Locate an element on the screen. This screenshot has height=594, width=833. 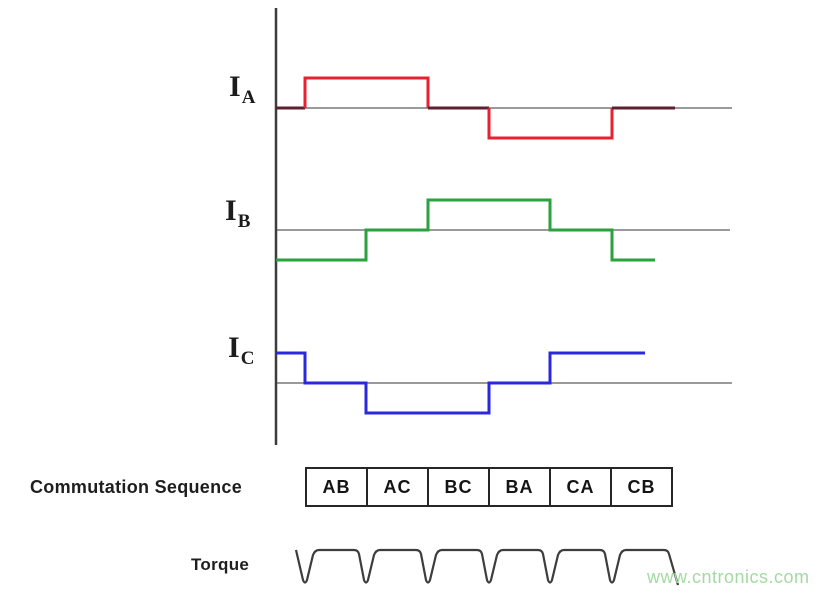
phase-c-symbol: I is located at coordinates (234, 347).